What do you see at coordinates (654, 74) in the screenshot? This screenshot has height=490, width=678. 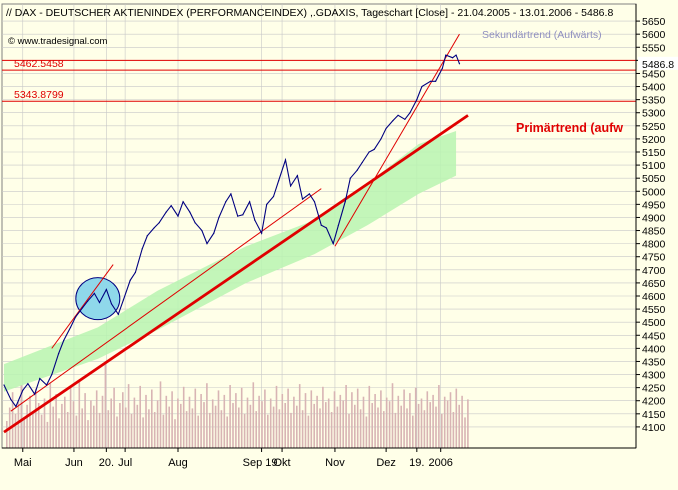 I see `y-tick-label: 5450` at bounding box center [654, 74].